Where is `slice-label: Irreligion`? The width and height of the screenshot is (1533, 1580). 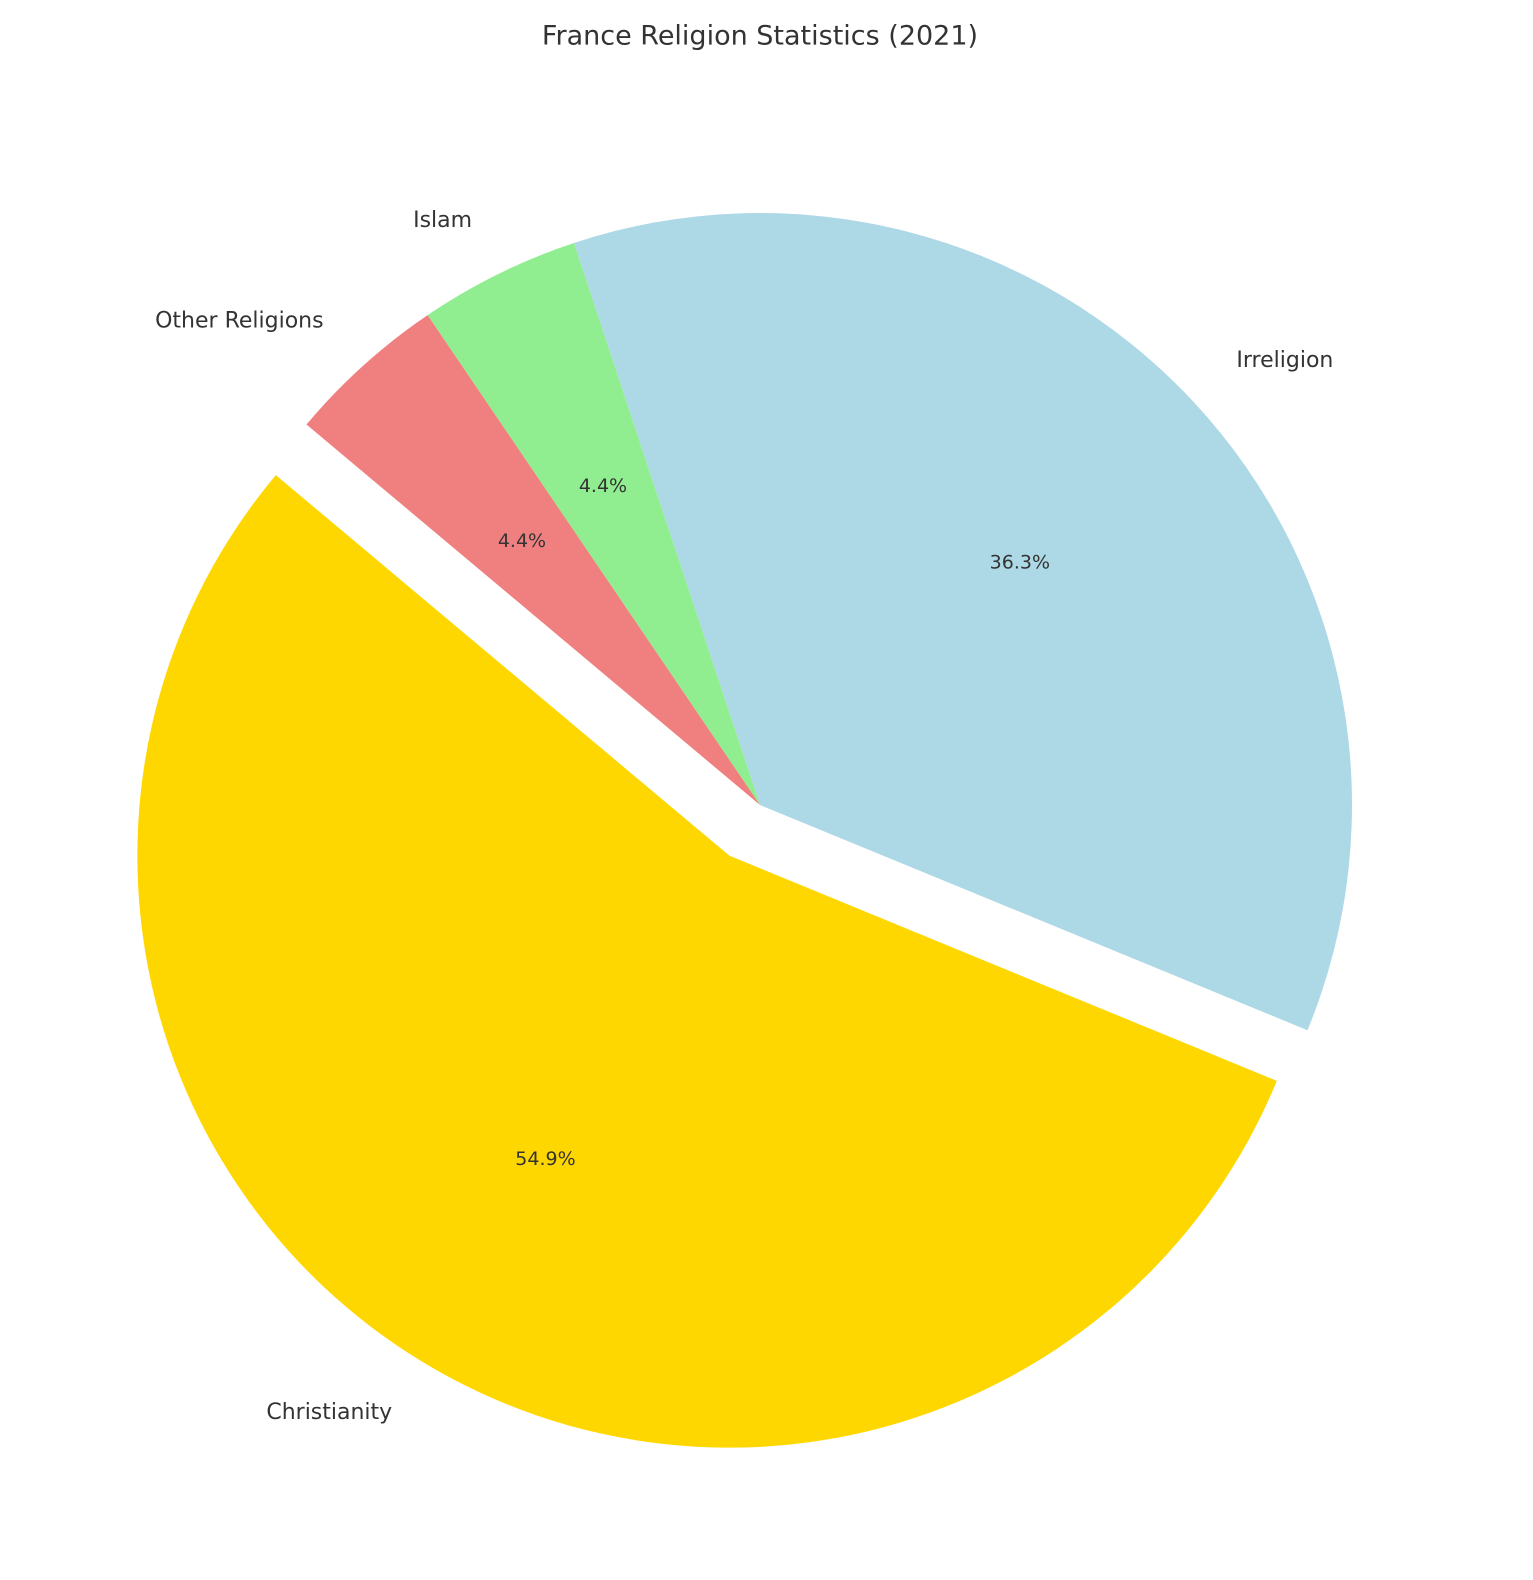 slice-label: Irreligion is located at coordinates (1284, 360).